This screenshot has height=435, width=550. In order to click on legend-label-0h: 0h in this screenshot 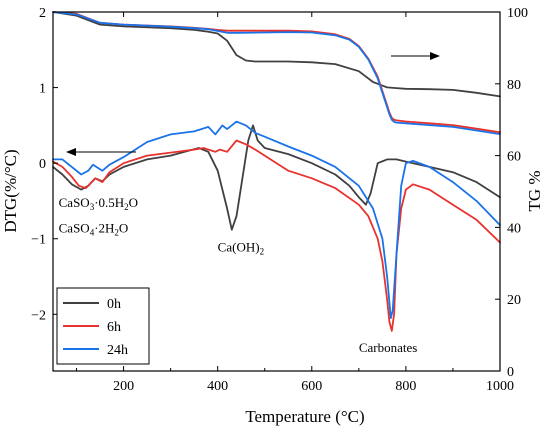, I will do `click(114, 304)`.